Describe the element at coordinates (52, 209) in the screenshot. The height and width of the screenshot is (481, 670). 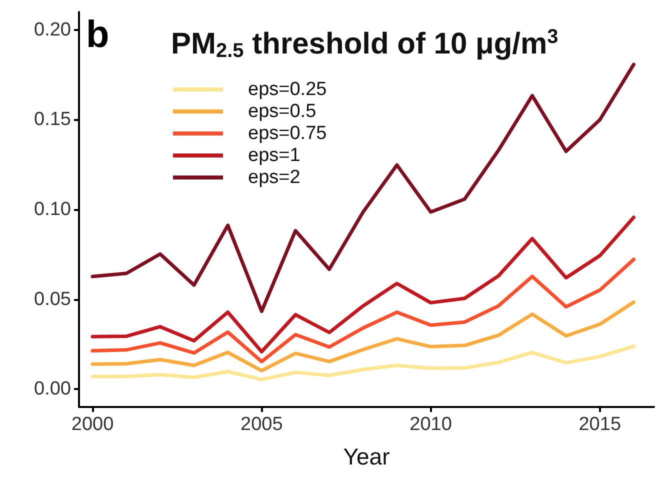
I see `y-tick-label: 0.10` at that location.